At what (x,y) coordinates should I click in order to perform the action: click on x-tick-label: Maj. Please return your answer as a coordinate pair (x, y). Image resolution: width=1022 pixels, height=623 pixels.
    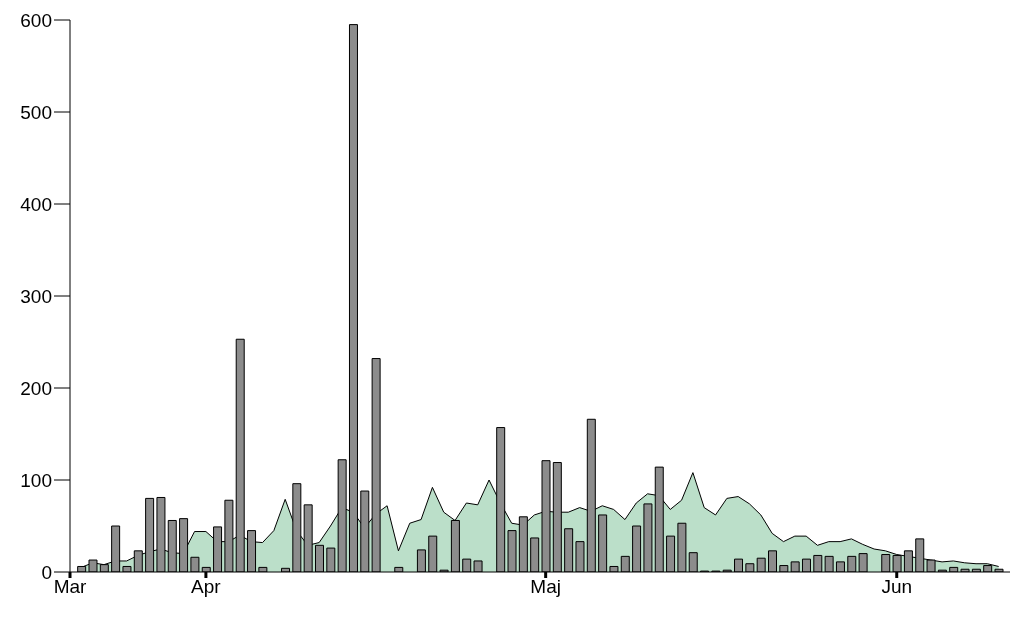
    Looking at the image, I should click on (545, 587).